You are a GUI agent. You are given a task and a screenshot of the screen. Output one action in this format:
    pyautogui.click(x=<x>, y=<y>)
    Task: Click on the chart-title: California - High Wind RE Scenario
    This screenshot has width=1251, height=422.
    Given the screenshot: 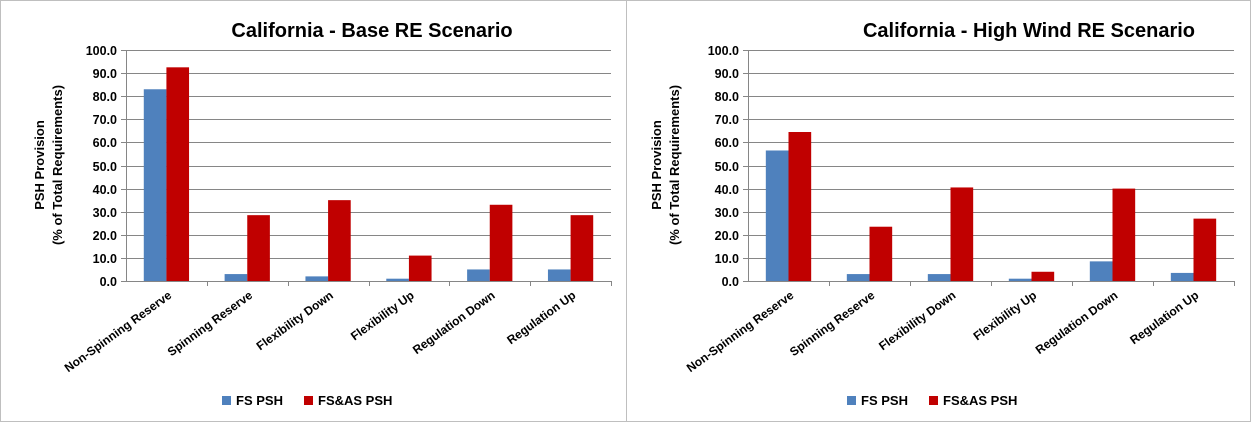 What is the action you would take?
    pyautogui.click(x=1029, y=31)
    